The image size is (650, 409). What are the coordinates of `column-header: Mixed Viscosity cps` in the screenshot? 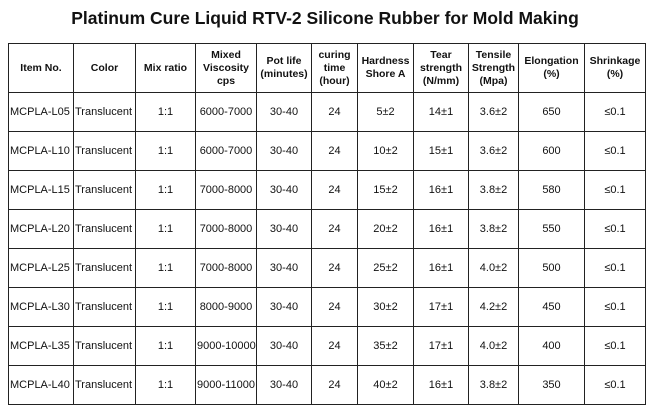 It's located at (226, 68).